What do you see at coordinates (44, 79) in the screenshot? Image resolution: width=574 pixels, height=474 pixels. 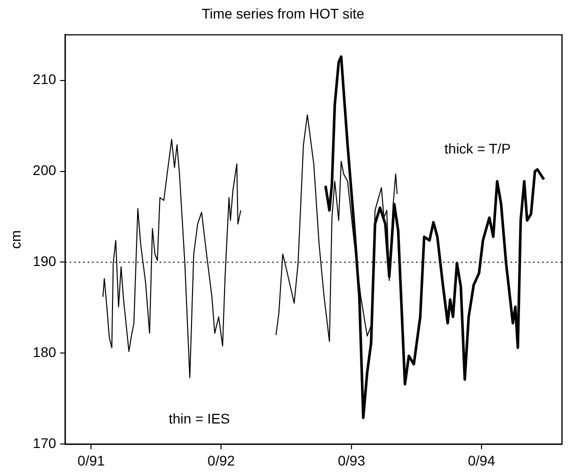 I see `y-tick-label: 210` at bounding box center [44, 79].